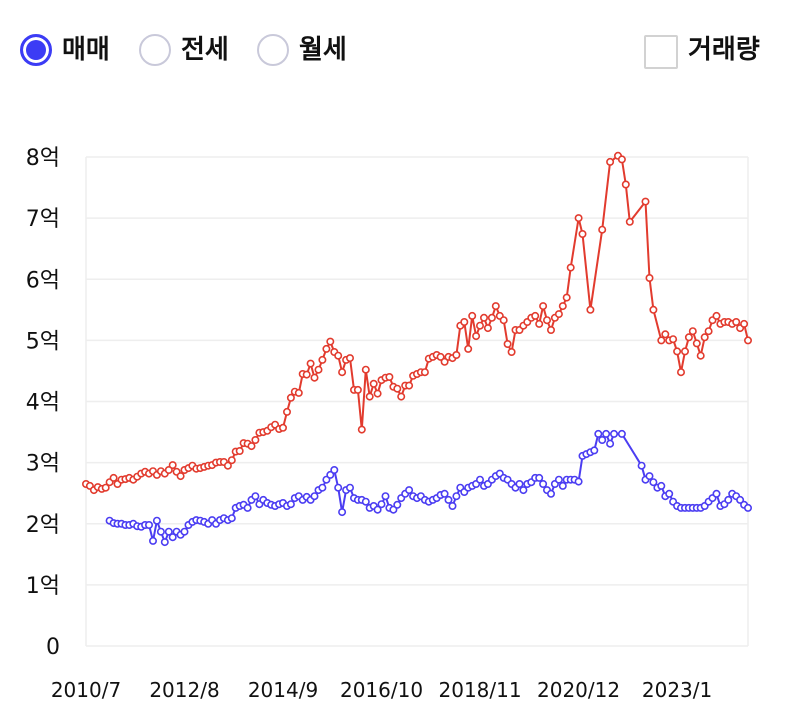  What do you see at coordinates (155, 50) in the screenshot?
I see `radio-jeonse-icon` at bounding box center [155, 50].